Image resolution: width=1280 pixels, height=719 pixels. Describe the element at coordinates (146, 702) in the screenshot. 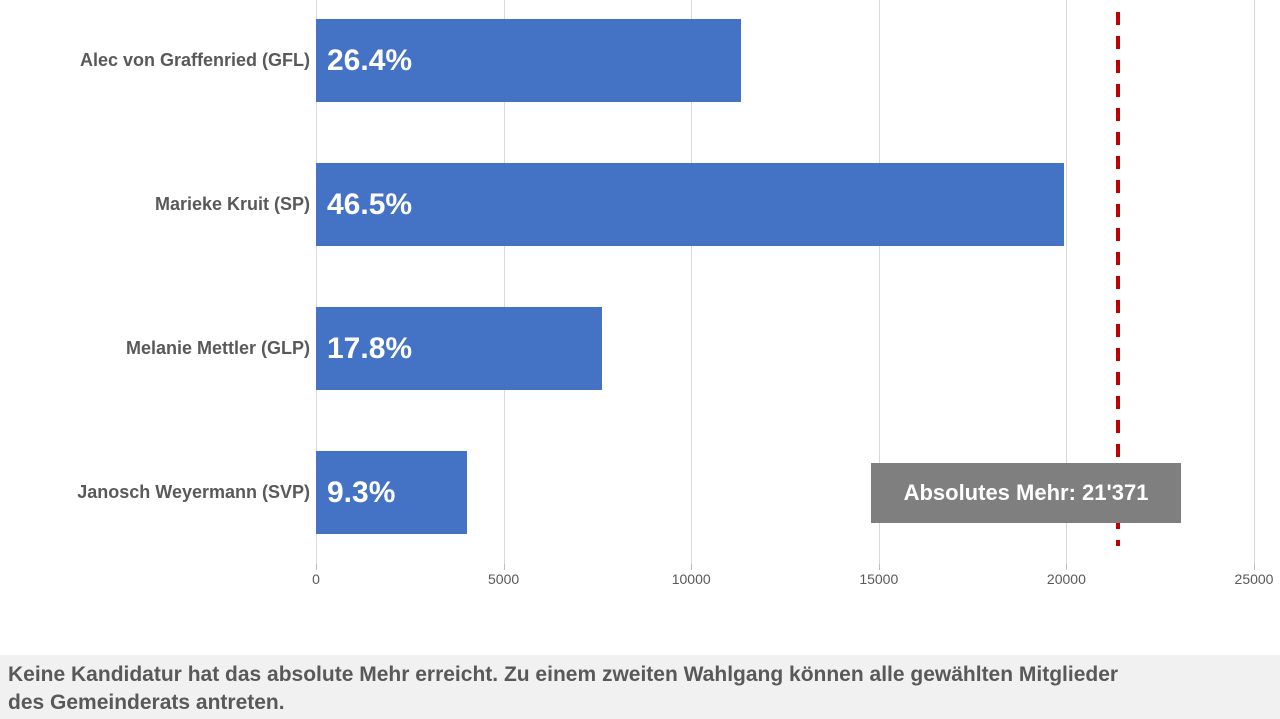

I see `footer-note-line-2: des Gemeinderats antreten.` at that location.